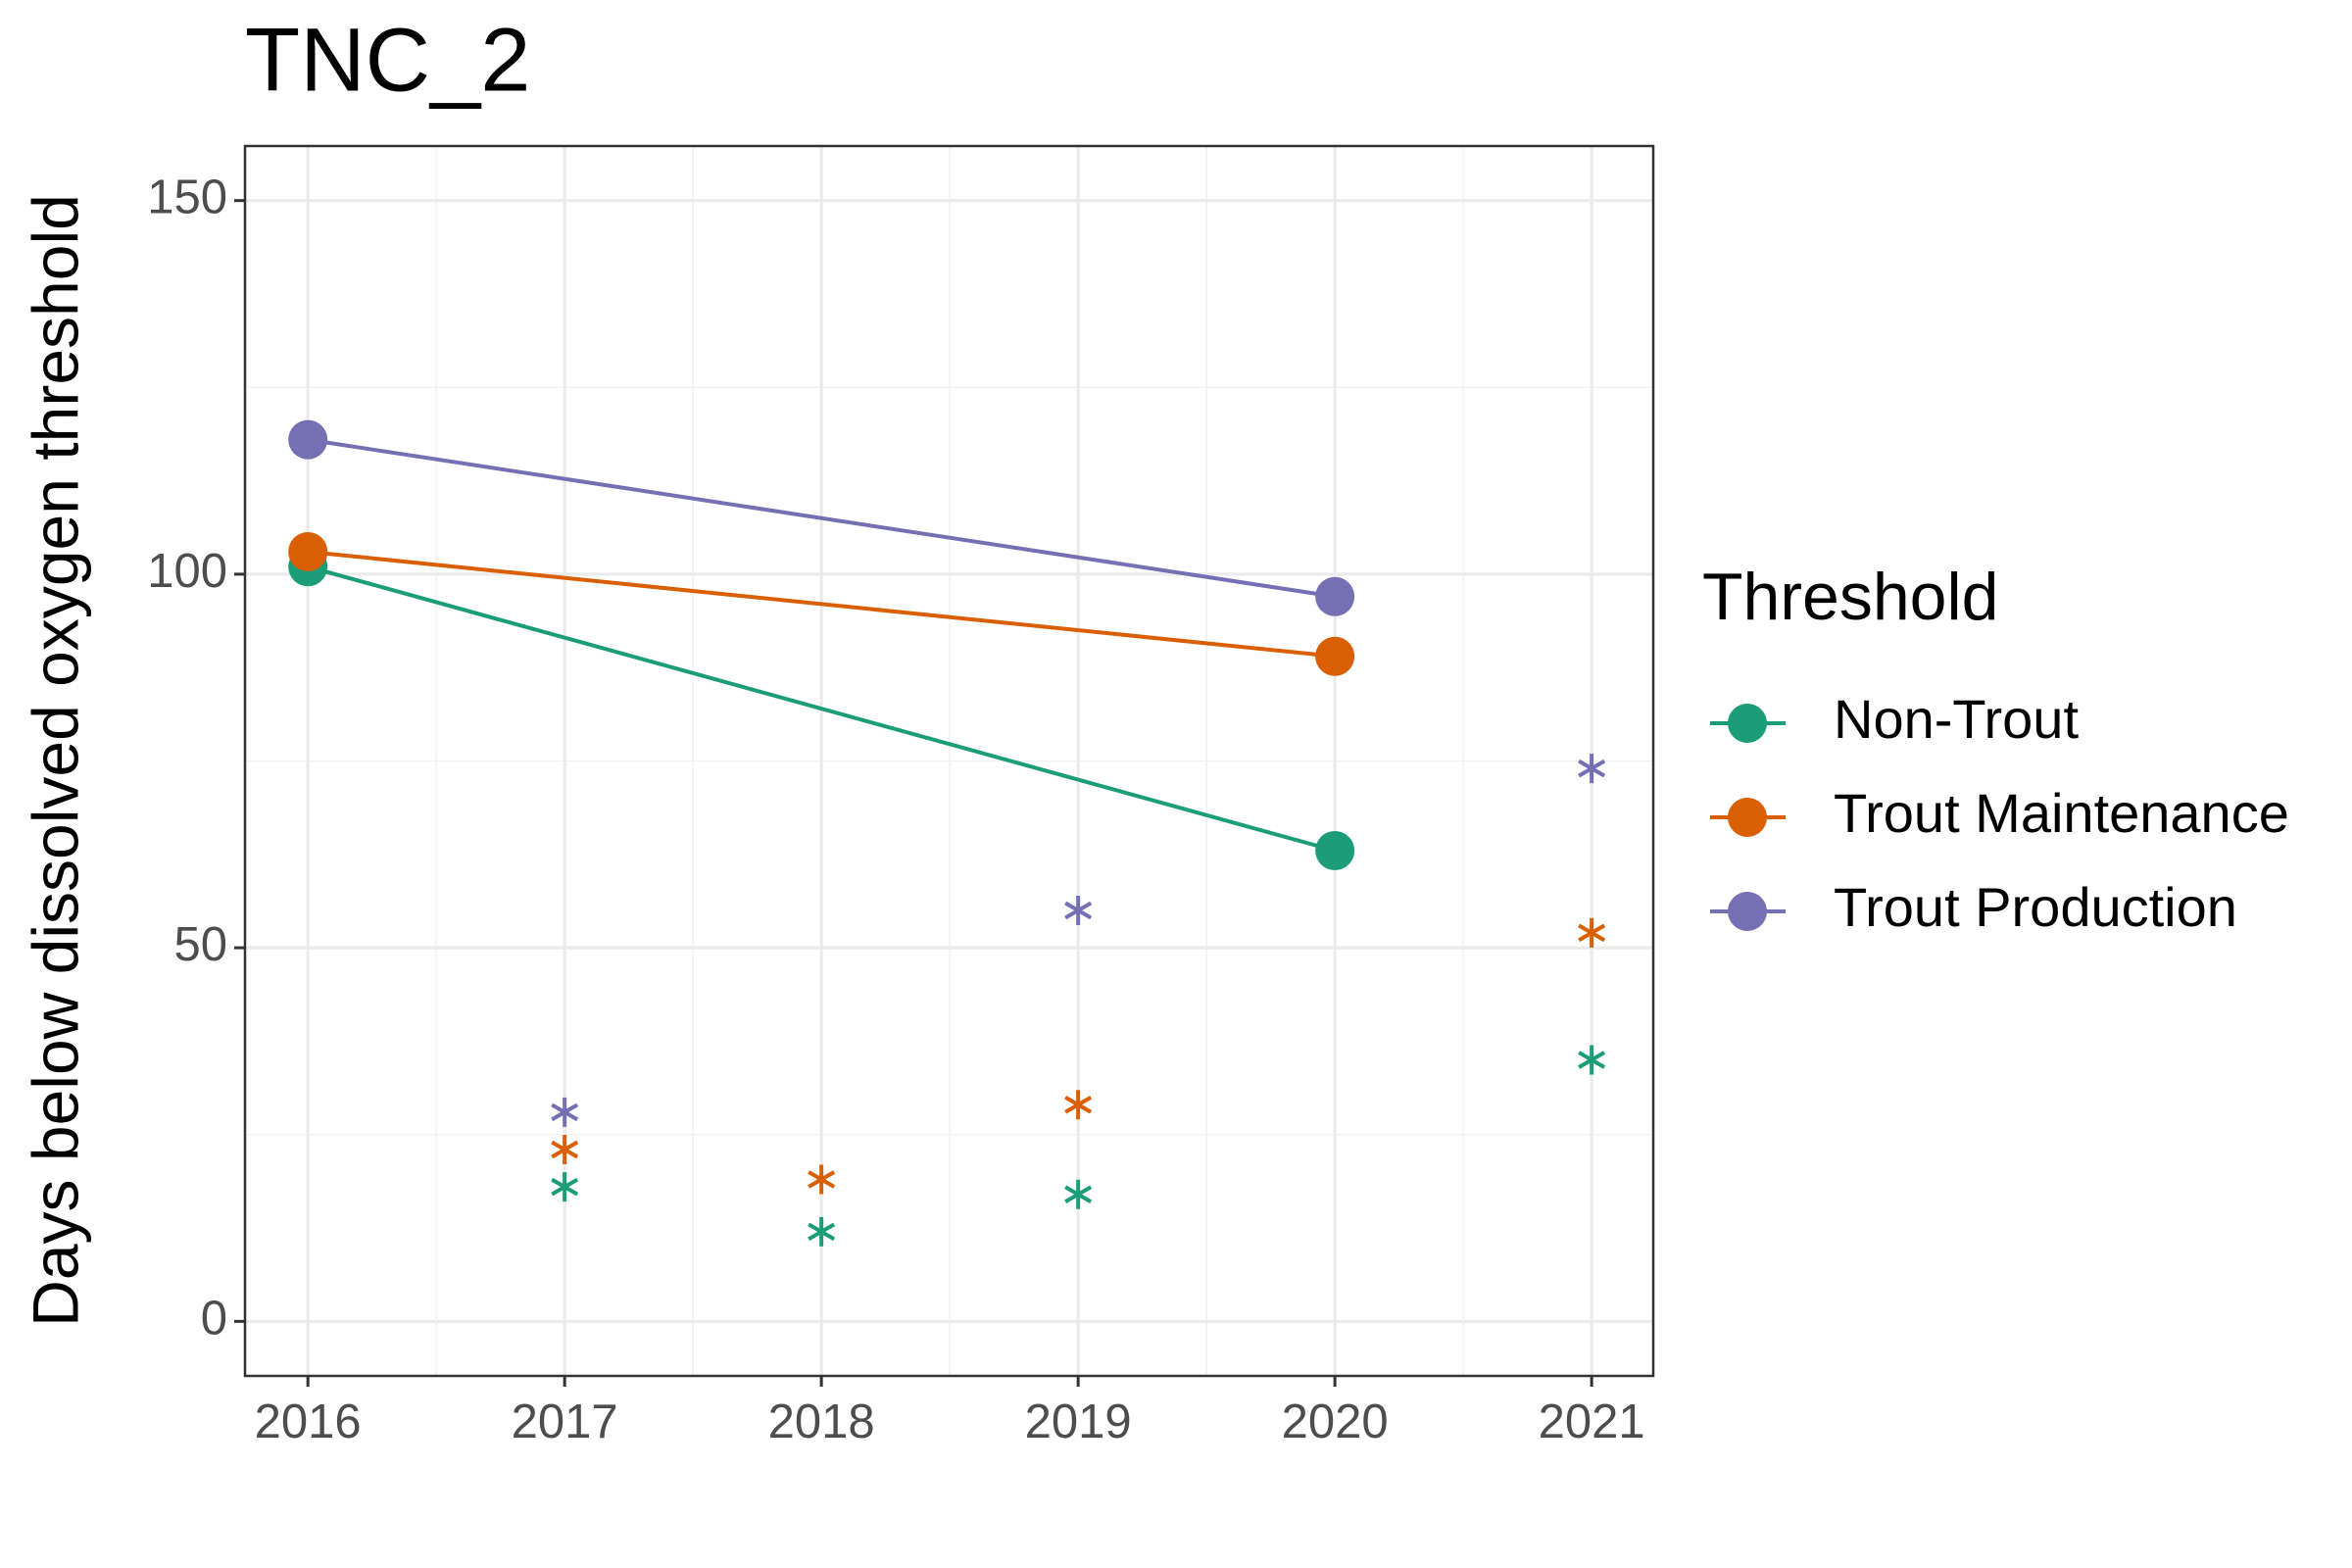 The image size is (2352, 1568). I want to click on legend-label: Trout Maintenance, so click(2061, 813).